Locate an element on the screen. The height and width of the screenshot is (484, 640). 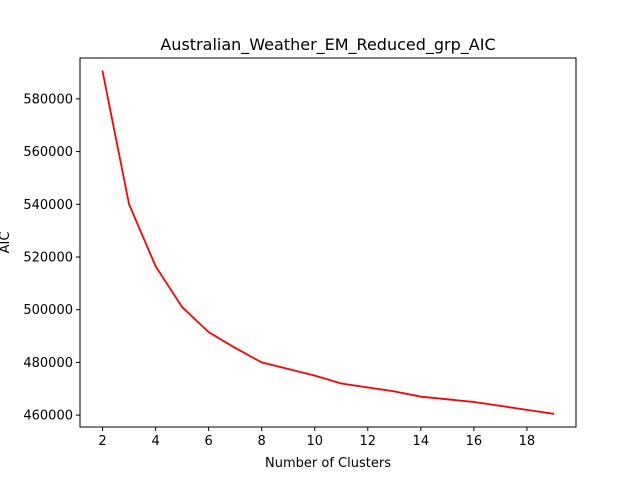
x-tick-label: 8 is located at coordinates (262, 441).